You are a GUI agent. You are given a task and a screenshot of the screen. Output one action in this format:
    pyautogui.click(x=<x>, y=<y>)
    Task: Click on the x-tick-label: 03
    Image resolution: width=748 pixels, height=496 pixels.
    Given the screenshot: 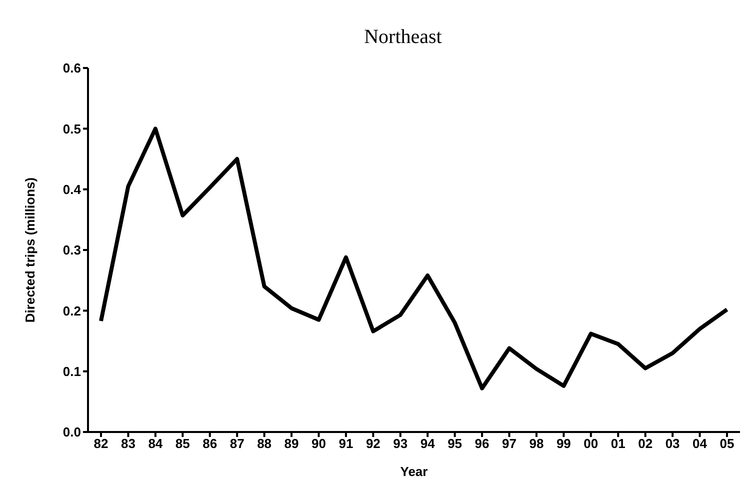 What is the action you would take?
    pyautogui.click(x=672, y=444)
    